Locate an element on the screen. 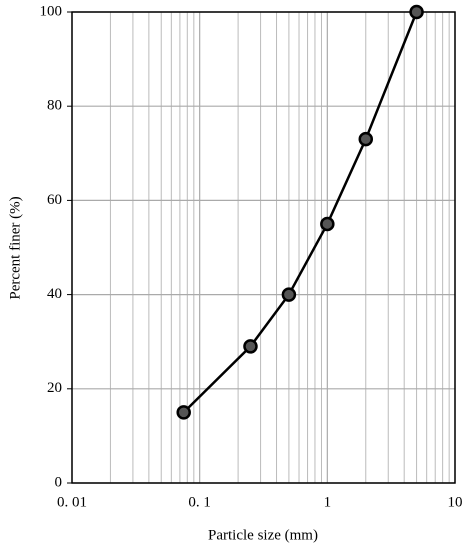  y-tick-label: 40 is located at coordinates (54, 294).